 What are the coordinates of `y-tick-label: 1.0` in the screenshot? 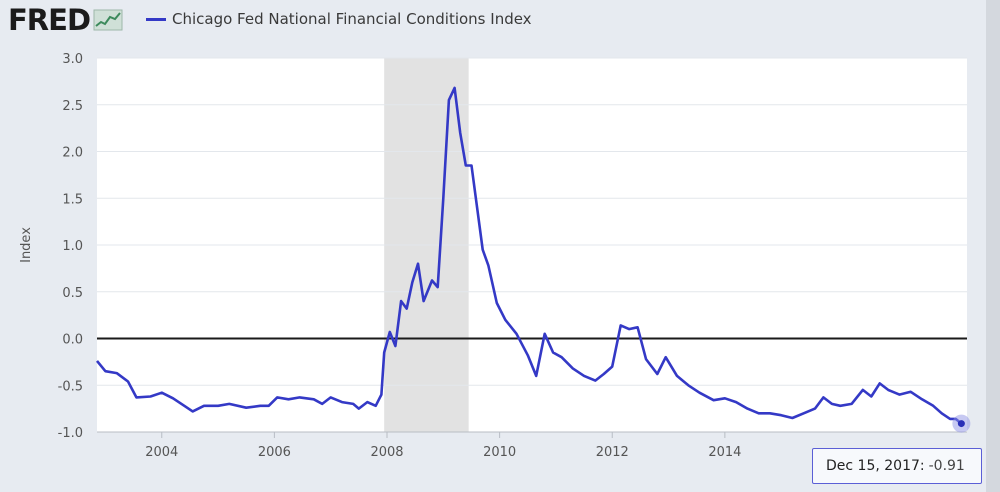 It's located at (72, 246).